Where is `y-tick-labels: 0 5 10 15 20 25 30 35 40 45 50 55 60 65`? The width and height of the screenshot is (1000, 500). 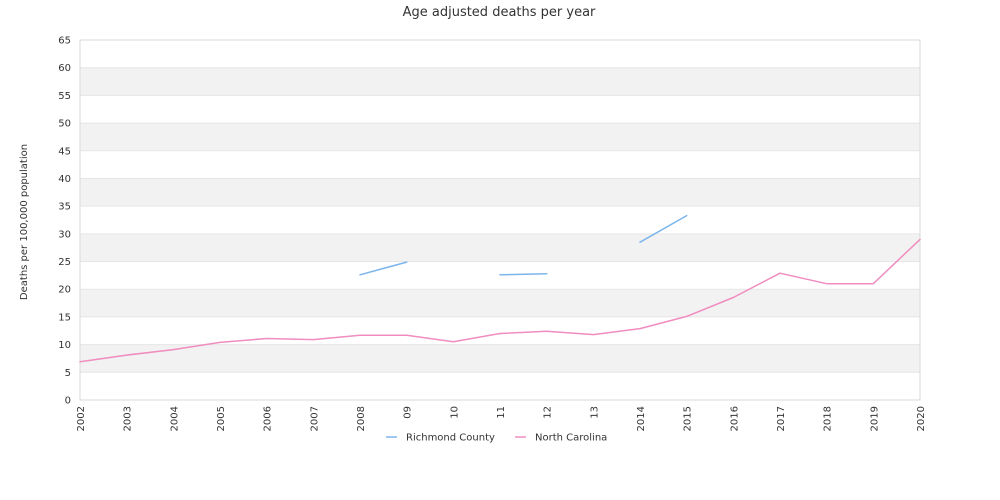 y-tick-labels: 0 5 10 15 20 25 30 35 40 45 50 55 60 65 is located at coordinates (64, 221).